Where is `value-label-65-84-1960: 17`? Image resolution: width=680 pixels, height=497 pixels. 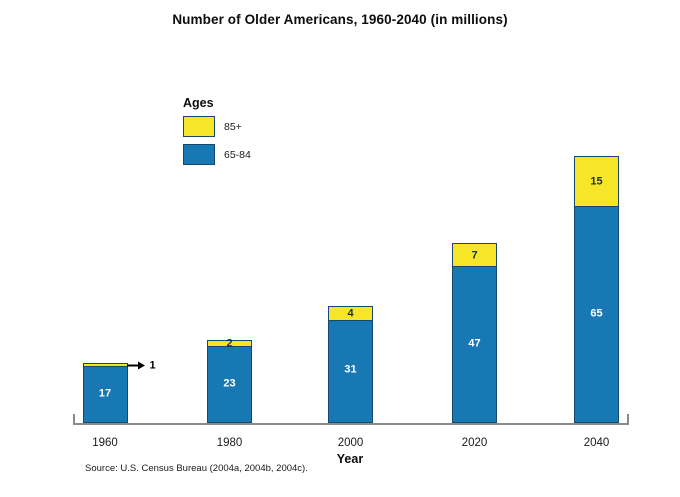
value-label-65-84-1960: 17 is located at coordinates (105, 393).